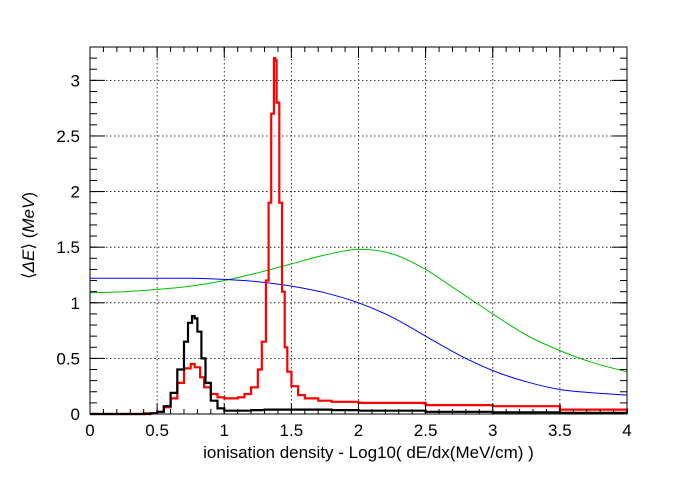 This screenshot has width=698, height=482. I want to click on y-axis-title-open: ⟨, so click(28, 275).